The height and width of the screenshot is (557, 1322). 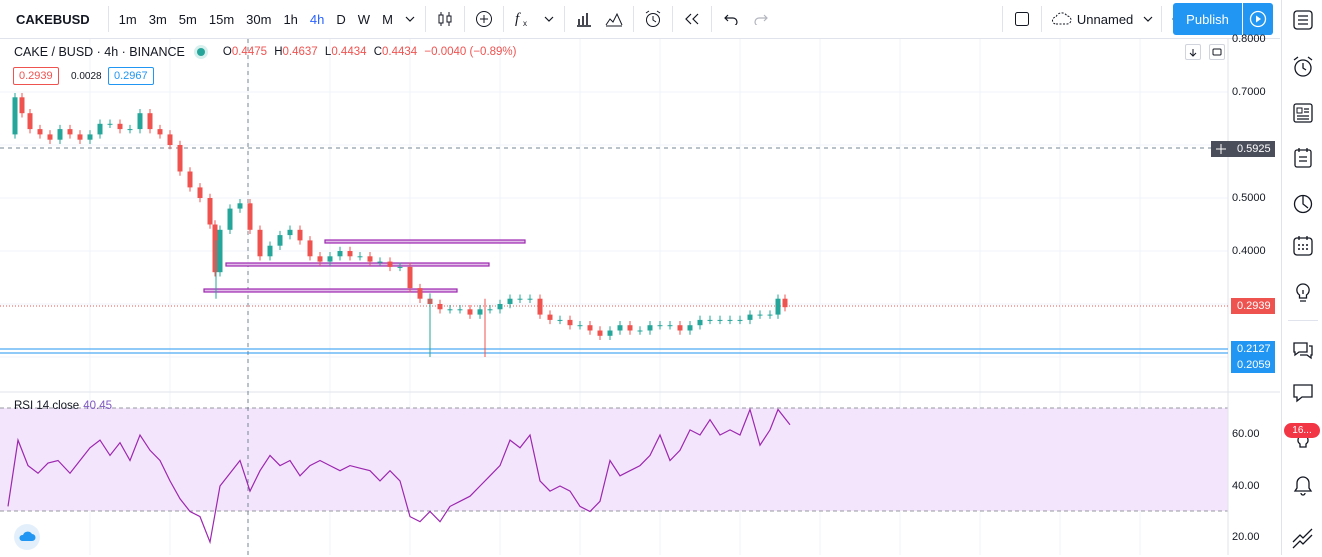 What do you see at coordinates (549, 19) in the screenshot?
I see `indicators-dropdown-button` at bounding box center [549, 19].